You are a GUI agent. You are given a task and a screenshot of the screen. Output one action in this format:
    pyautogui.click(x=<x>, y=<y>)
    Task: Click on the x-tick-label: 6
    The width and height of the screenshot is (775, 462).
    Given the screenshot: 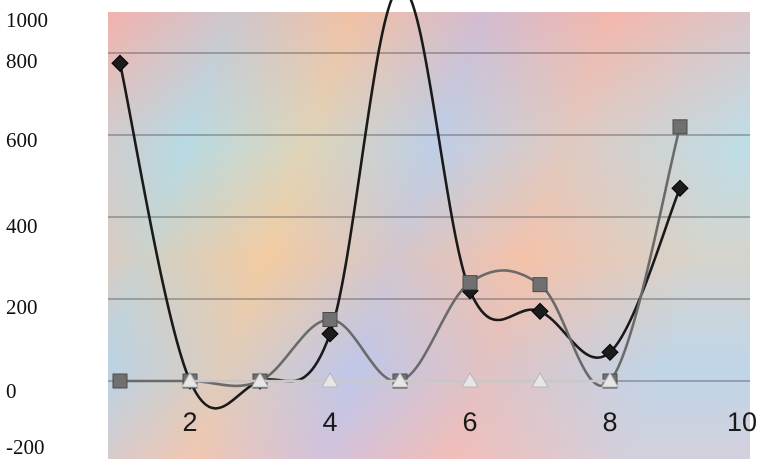 What is the action you would take?
    pyautogui.click(x=469, y=422)
    